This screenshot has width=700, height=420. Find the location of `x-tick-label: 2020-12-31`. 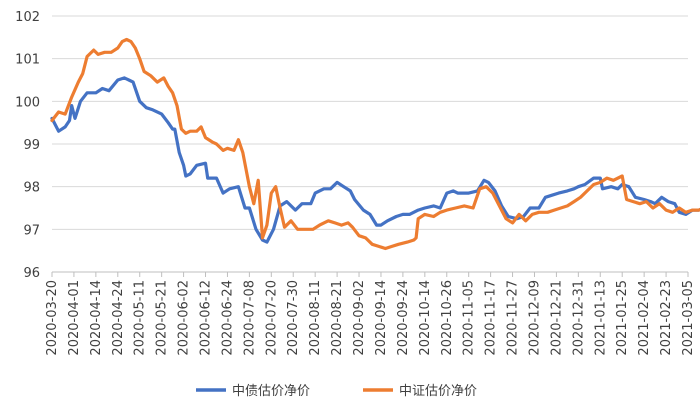

x-tick-label: 2020-12-31 is located at coordinates (578, 318).